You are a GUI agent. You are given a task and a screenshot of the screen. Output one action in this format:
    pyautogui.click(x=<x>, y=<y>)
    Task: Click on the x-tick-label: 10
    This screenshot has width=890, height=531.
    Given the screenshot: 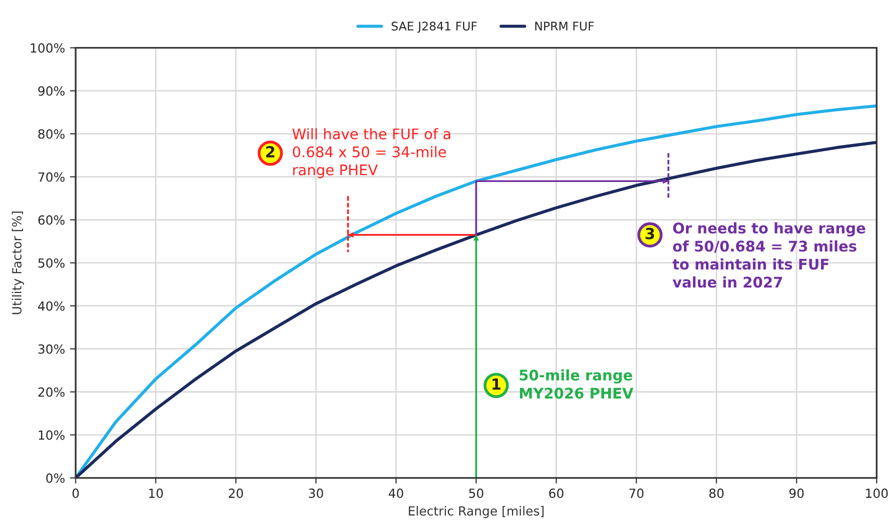 What is the action you would take?
    pyautogui.click(x=156, y=493)
    